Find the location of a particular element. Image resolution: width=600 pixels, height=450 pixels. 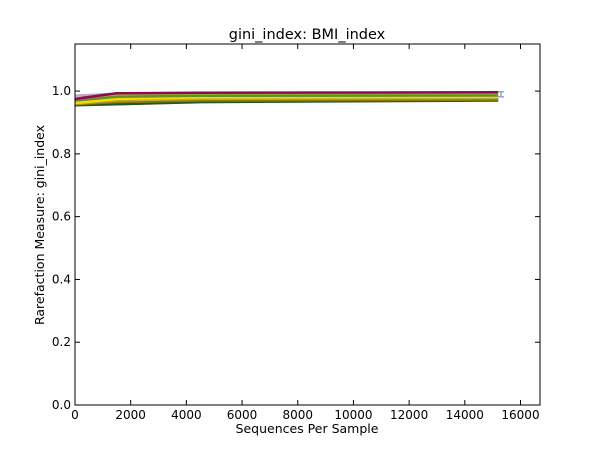

x-tick-label: 16000 is located at coordinates (520, 415).